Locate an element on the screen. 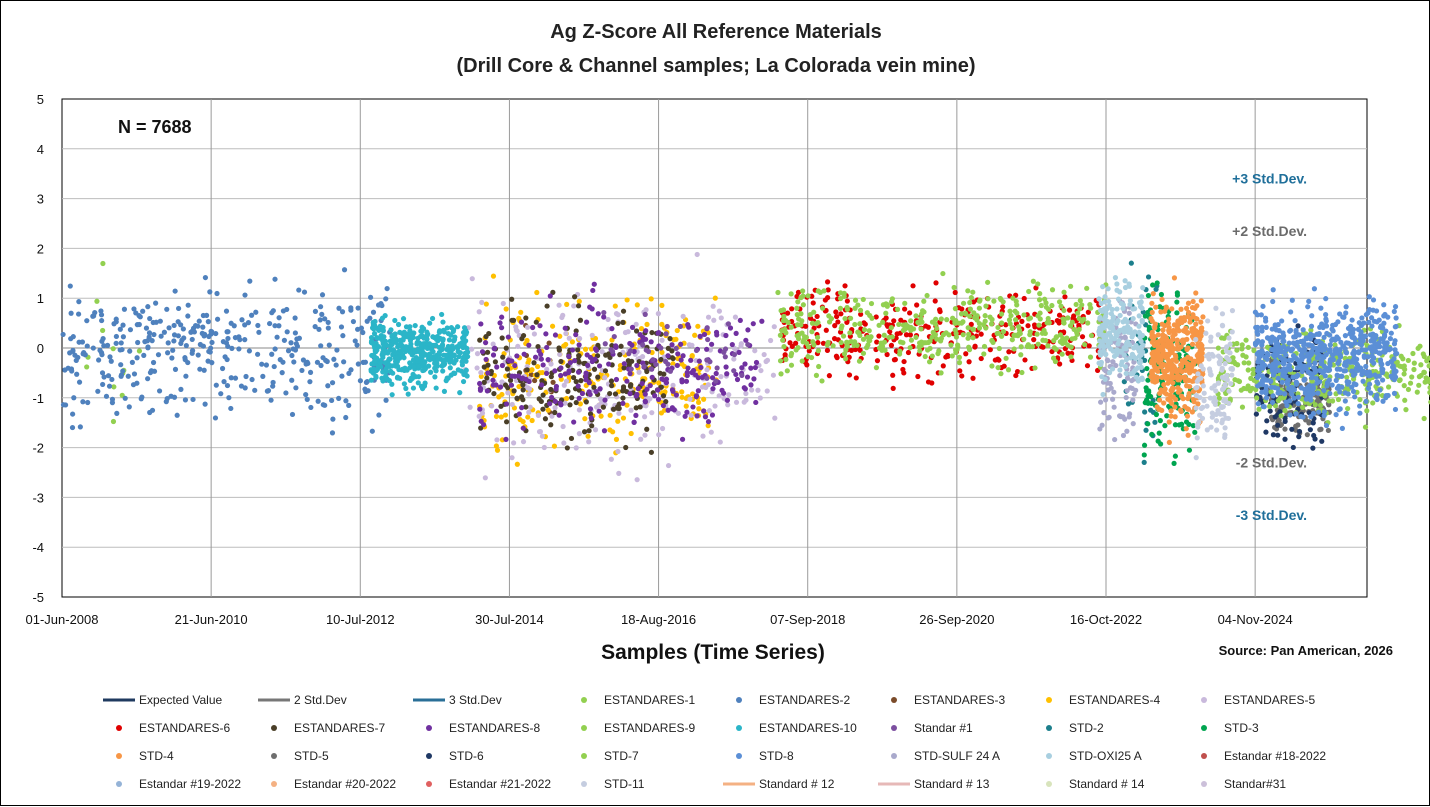 The height and width of the screenshot is (807, 1430). x-tick-label: 10-Jul-2012 is located at coordinates (360, 619).